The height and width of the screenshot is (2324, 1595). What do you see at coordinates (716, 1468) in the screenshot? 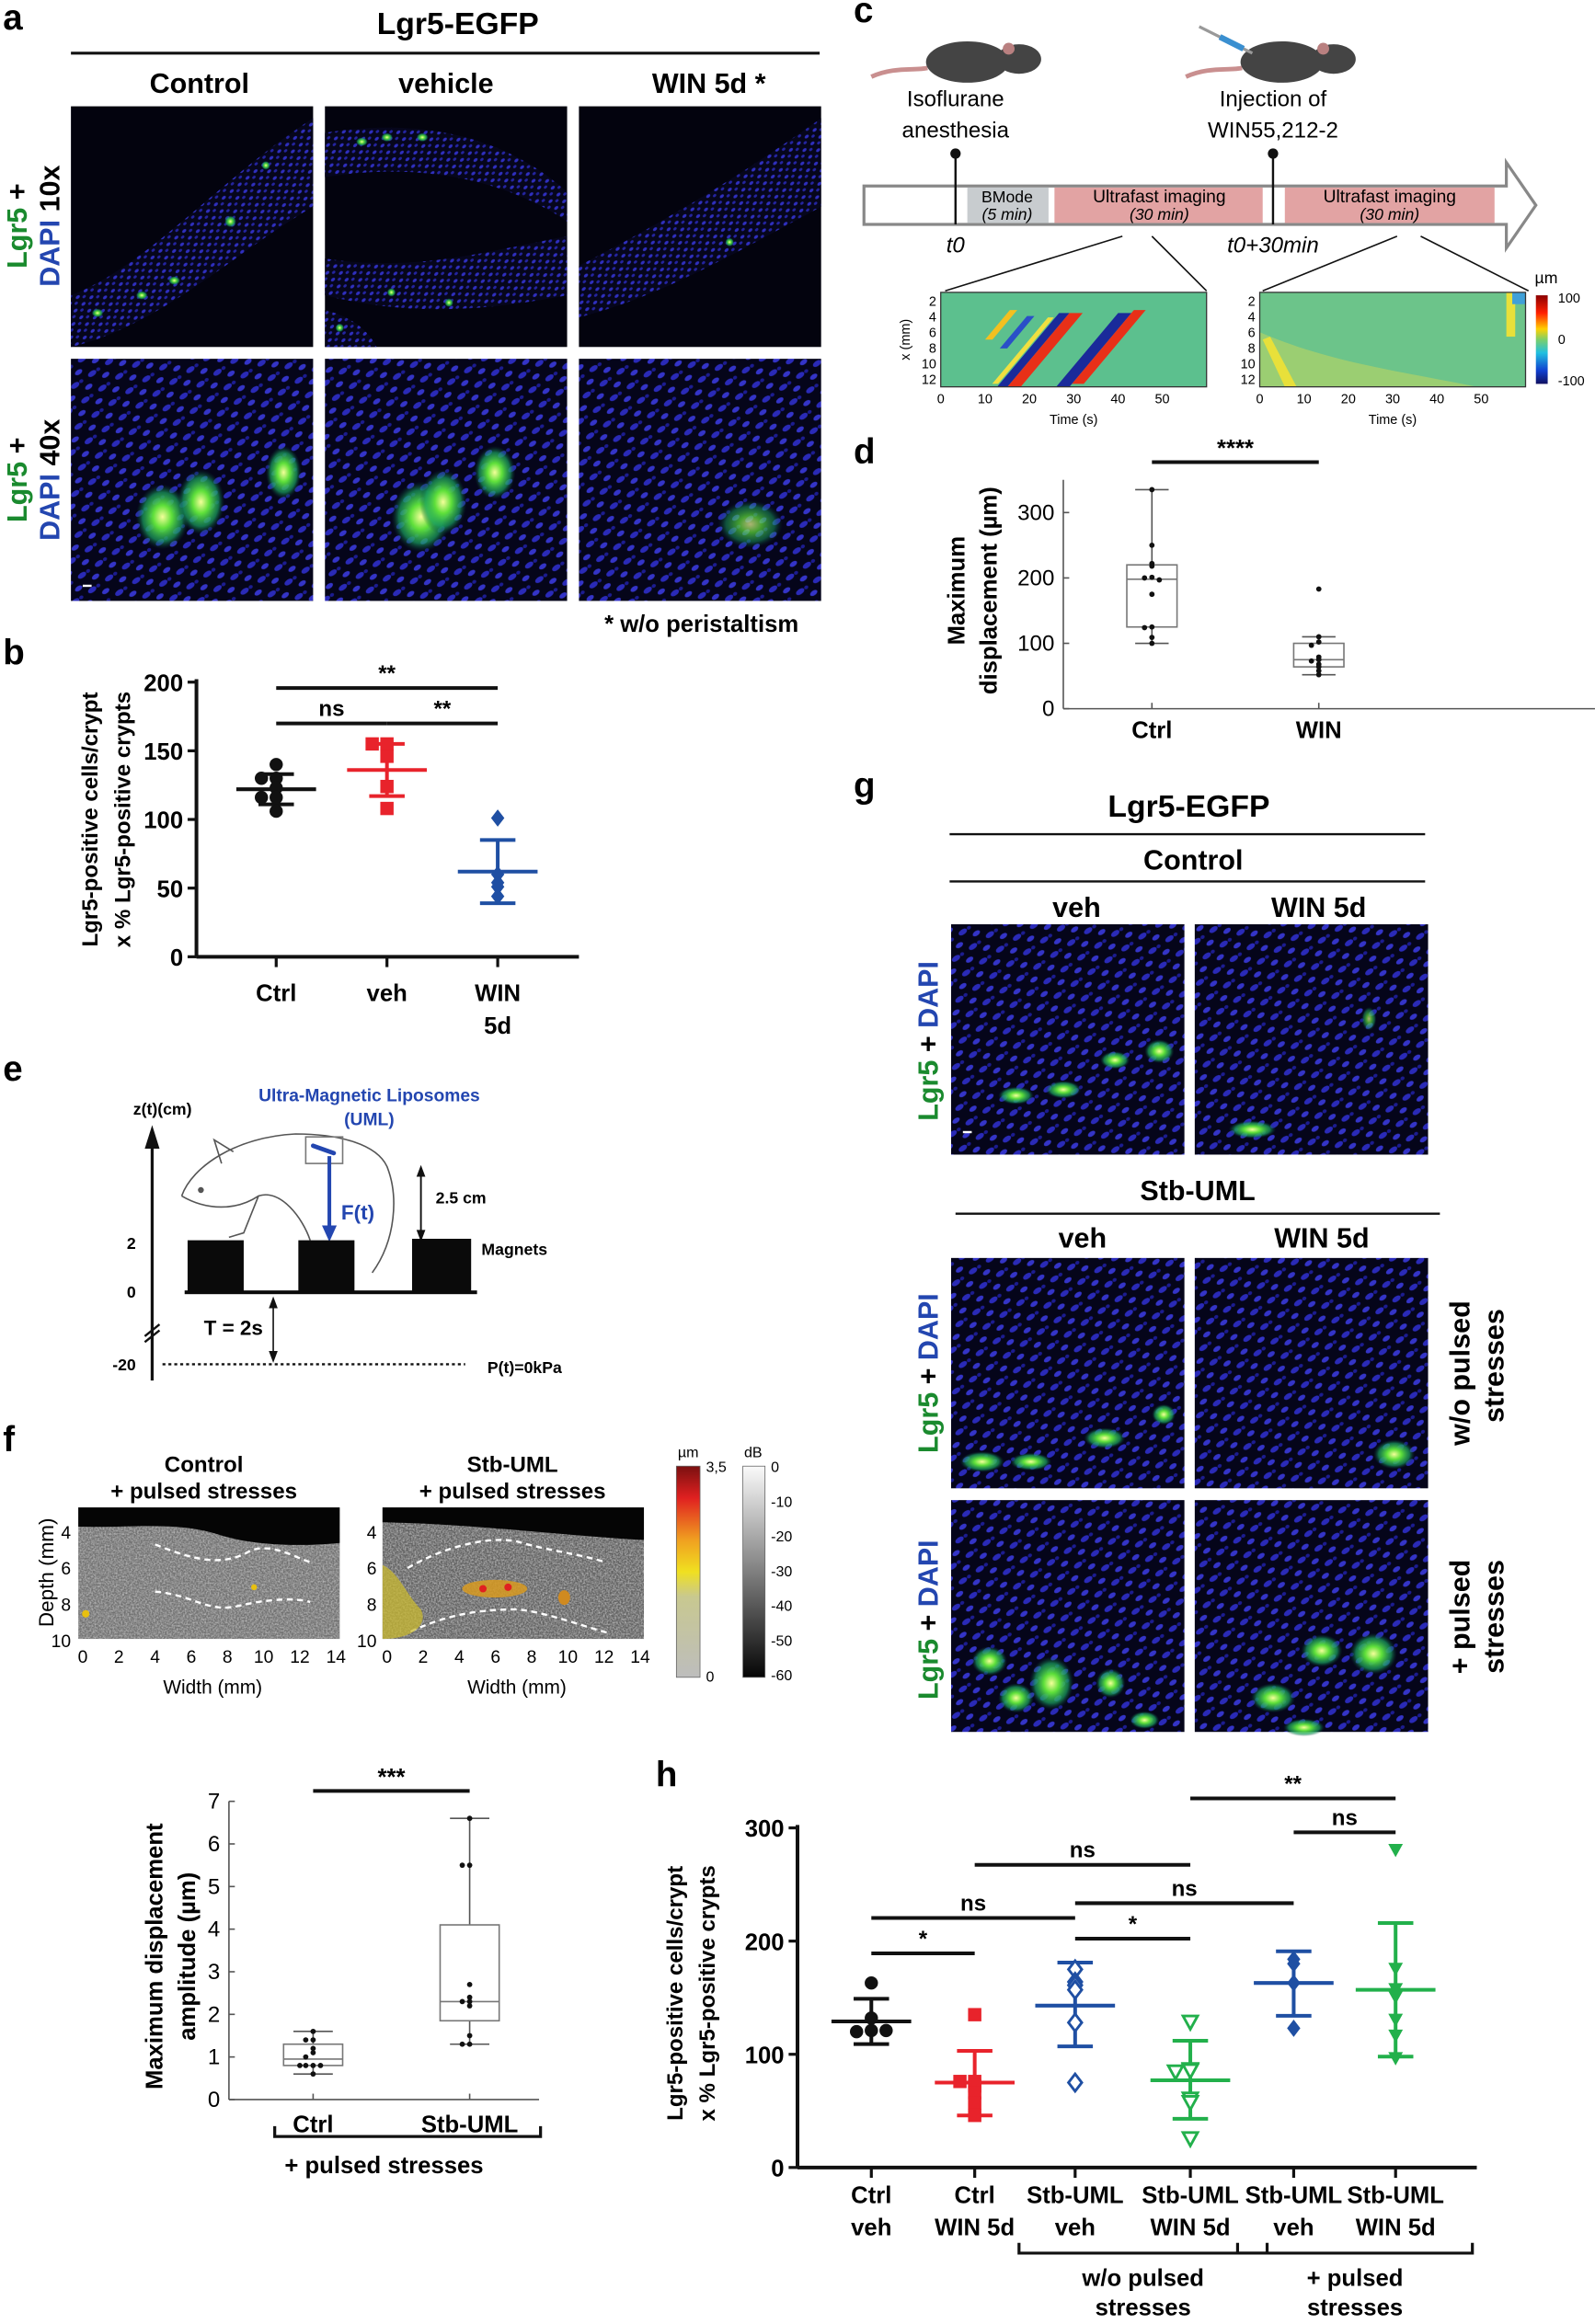
I see `colorbar-displacement-max: 3,5` at bounding box center [716, 1468].